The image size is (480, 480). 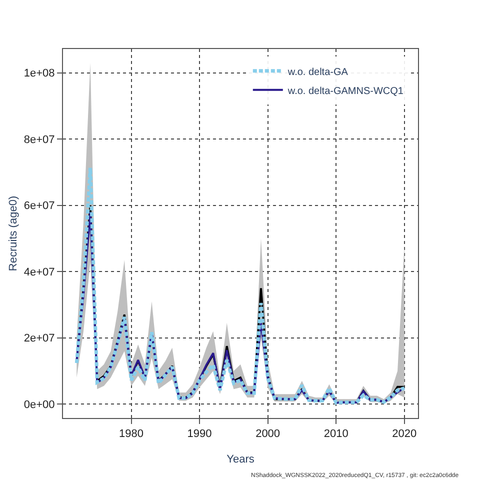 What do you see at coordinates (39, 140) in the screenshot?
I see `y-tick-label: 8e+07` at bounding box center [39, 140].